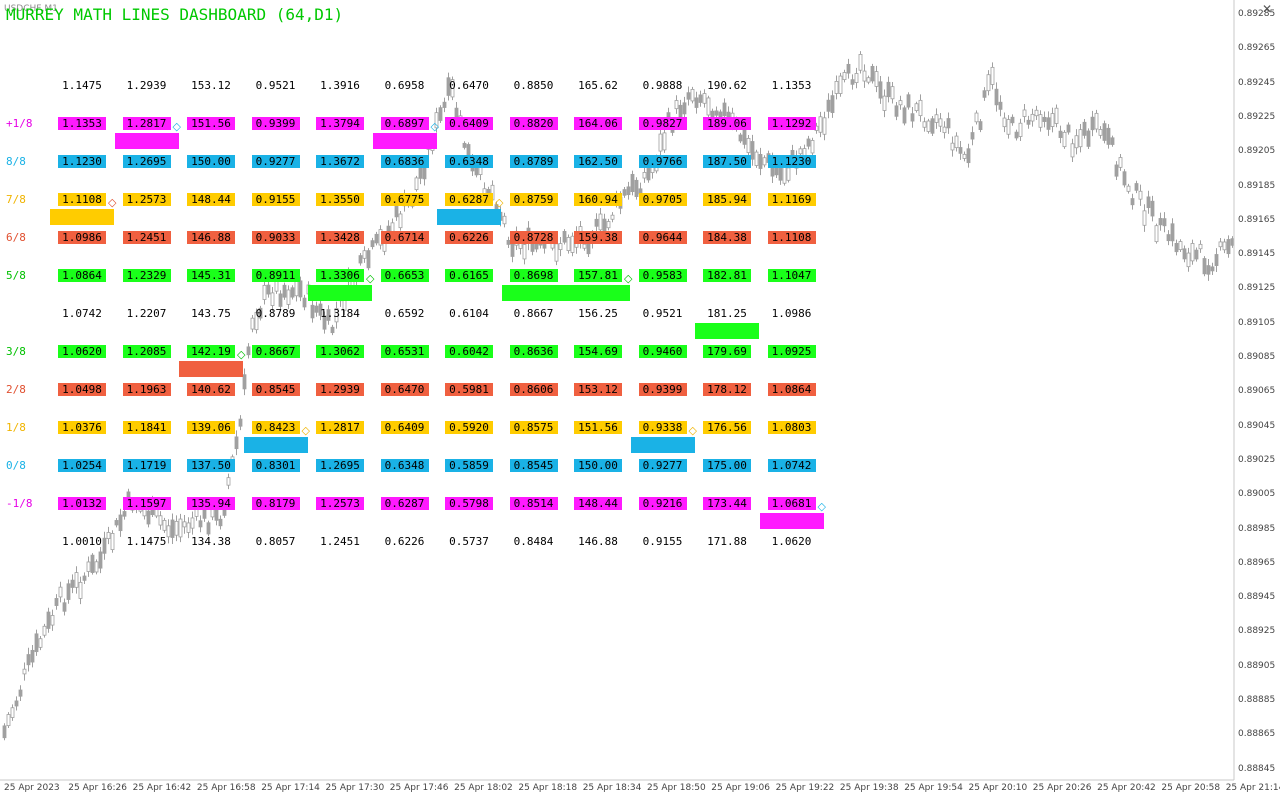 This screenshot has width=1280, height=800. Describe the element at coordinates (1266, 9) in the screenshot. I see `close-icon: ✕` at that location.